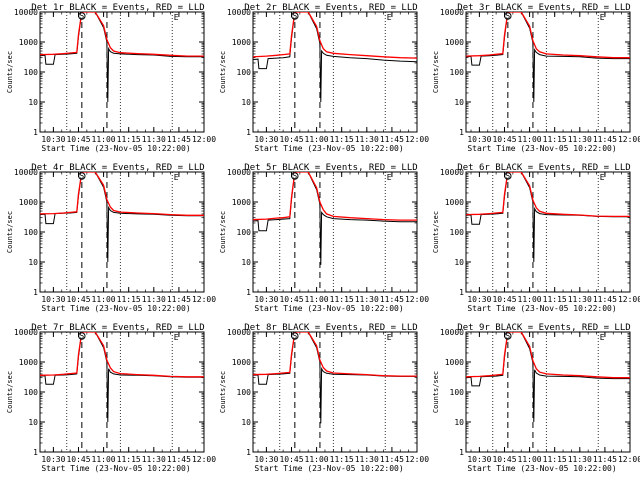 The height and width of the screenshot is (480, 640). What do you see at coordinates (117, 328) in the screenshot?
I see `panel-title: Det 7r BLACK = Events, RED = LLD` at bounding box center [117, 328].